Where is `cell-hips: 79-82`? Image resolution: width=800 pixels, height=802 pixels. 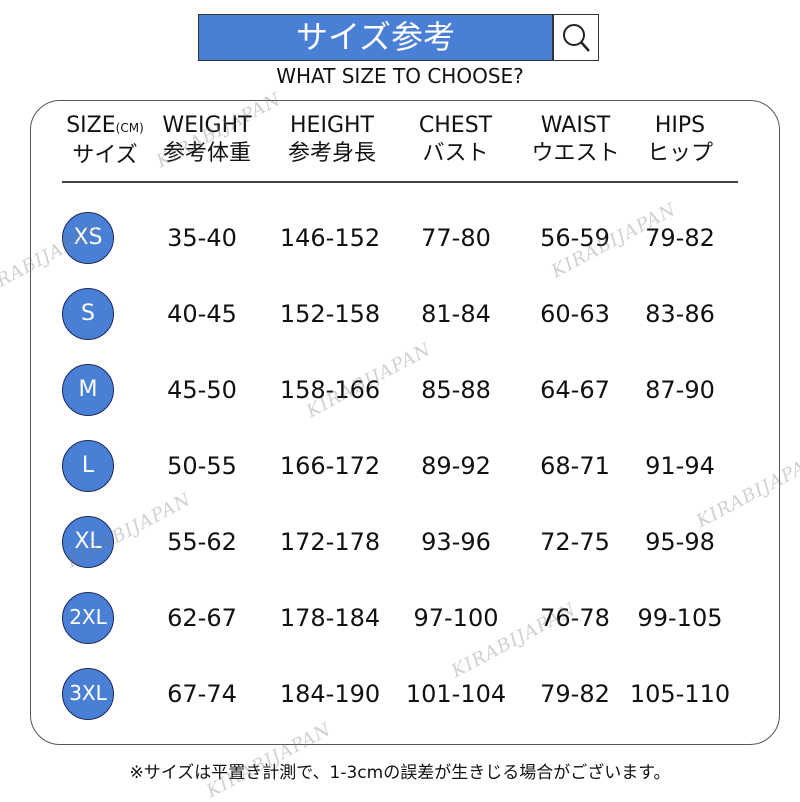
cell-hips: 79-82 is located at coordinates (680, 238).